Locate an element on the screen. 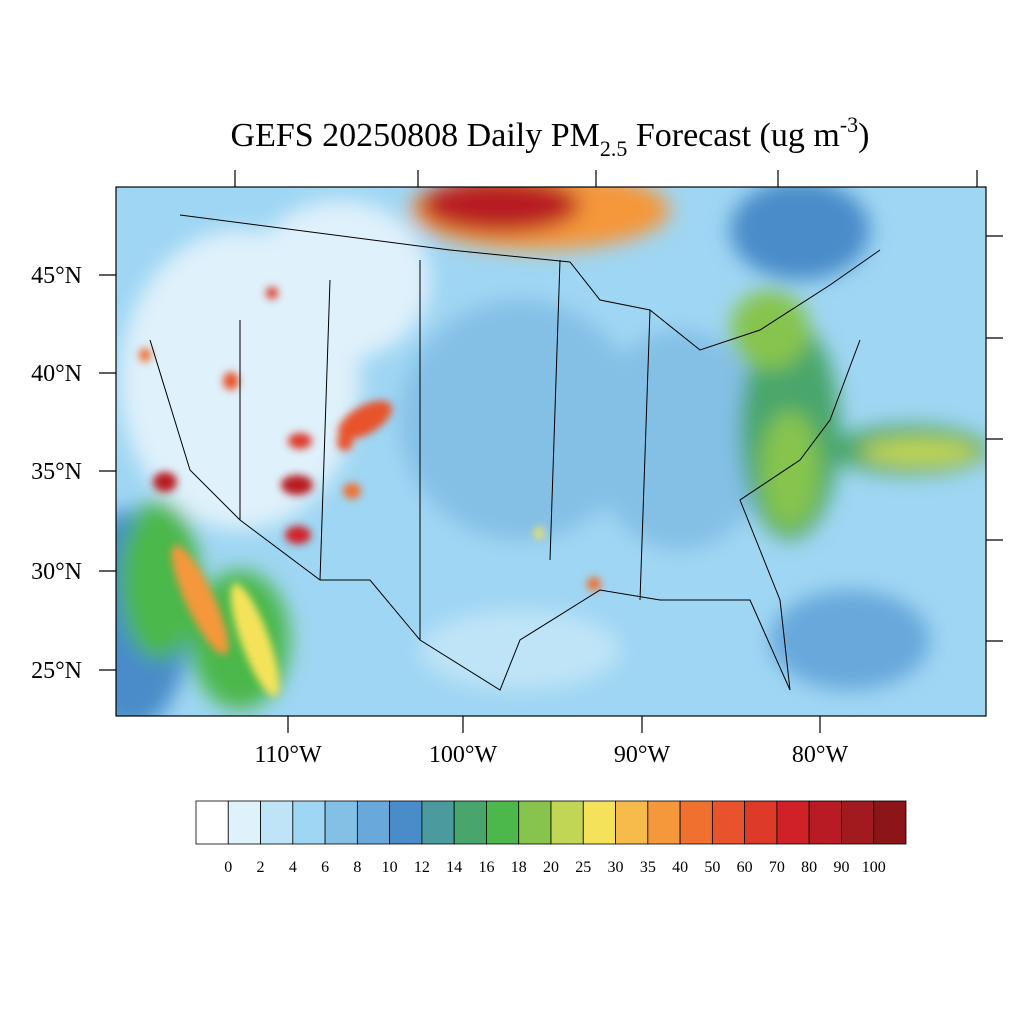  lat-label: 40°N is located at coordinates (56, 374).